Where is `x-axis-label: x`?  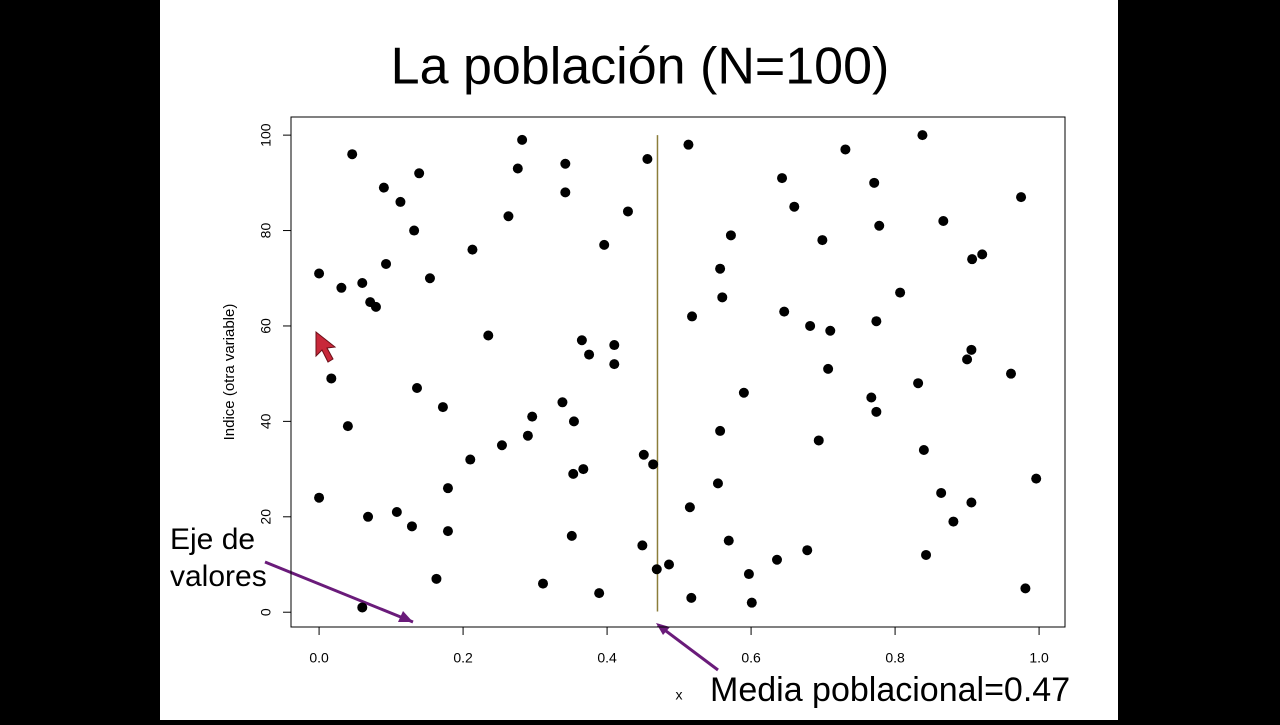 x-axis-label: x is located at coordinates (679, 695).